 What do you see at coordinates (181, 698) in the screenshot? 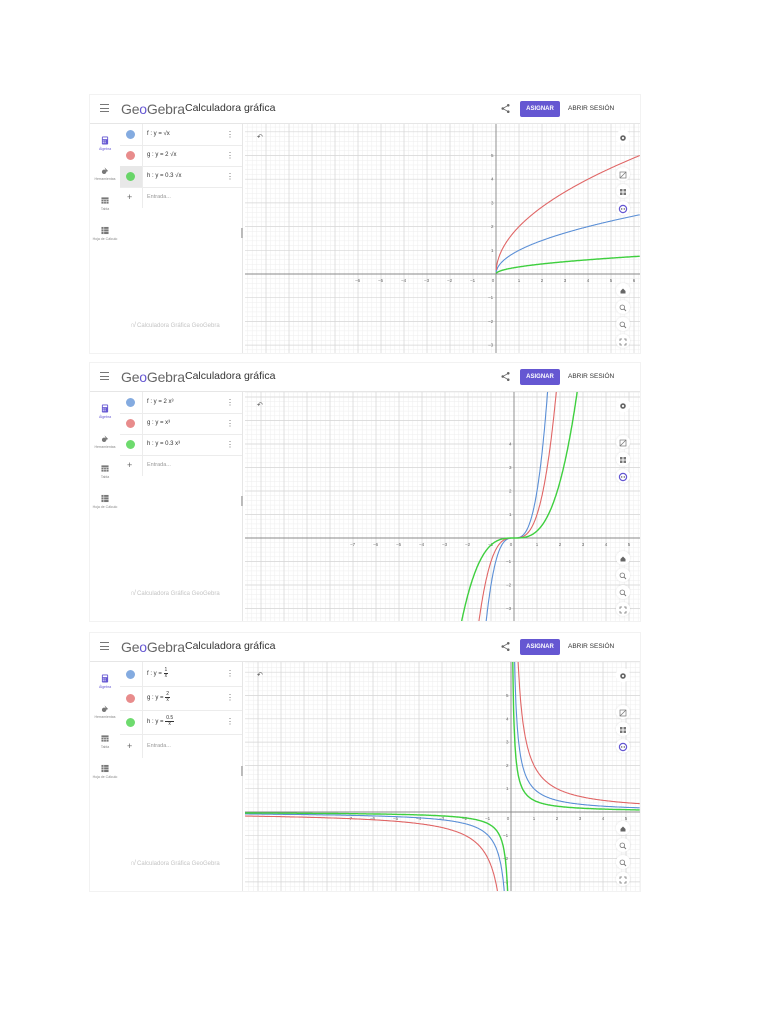
I see `algebra-row-g: g : y = 2 x ⋮` at bounding box center [181, 698].